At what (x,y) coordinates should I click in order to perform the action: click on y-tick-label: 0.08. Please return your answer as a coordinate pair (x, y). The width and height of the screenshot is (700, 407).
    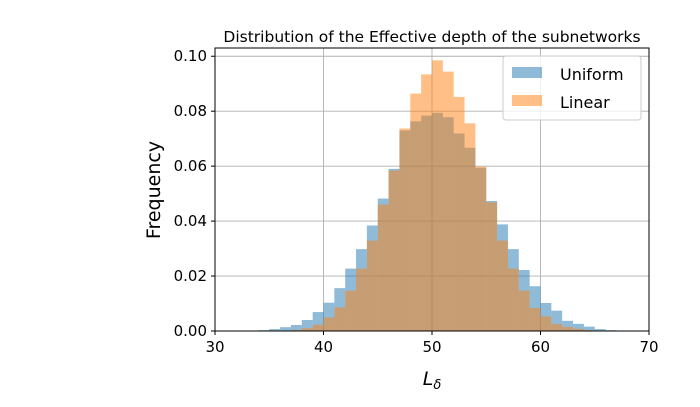
    Looking at the image, I should click on (190, 111).